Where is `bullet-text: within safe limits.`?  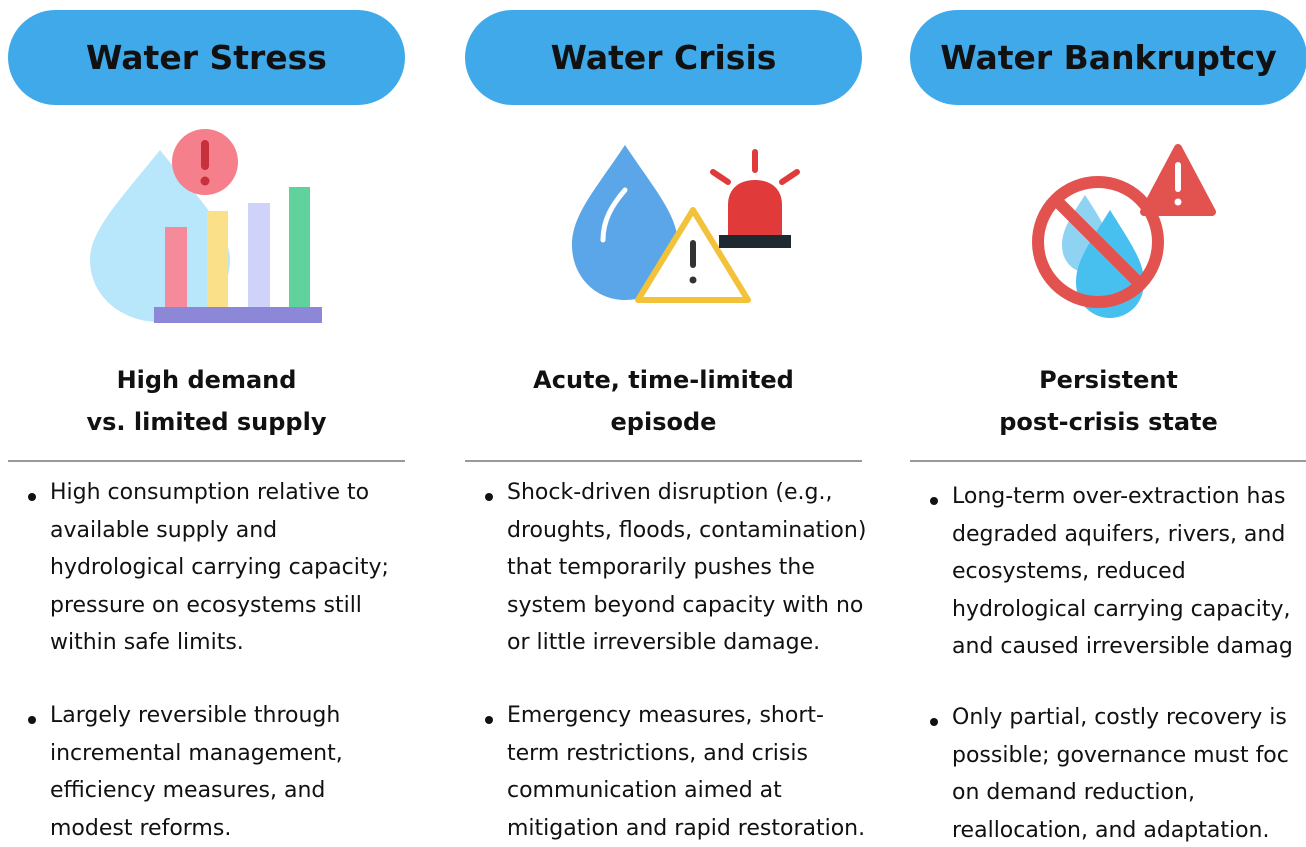
bullet-text: within safe limits. is located at coordinates (147, 642).